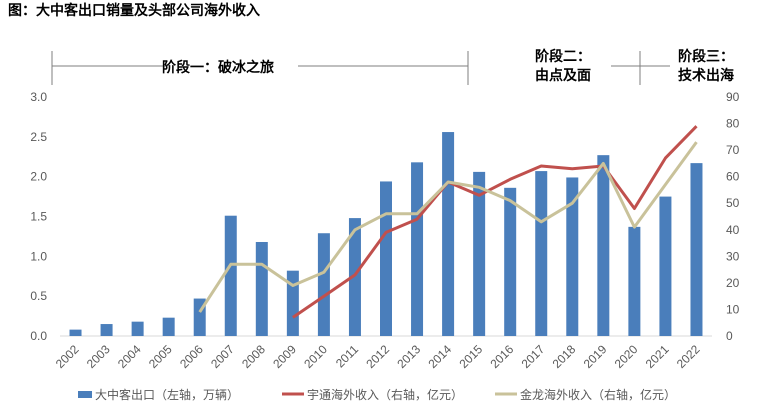  What do you see at coordinates (706, 56) in the screenshot?
I see `stage-3-line1: 阶段三：` at bounding box center [706, 56].